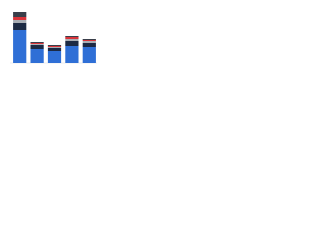 The image size is (320, 240). What do you see at coordinates (53, 38) in the screenshot?
I see `chart` at bounding box center [53, 38].